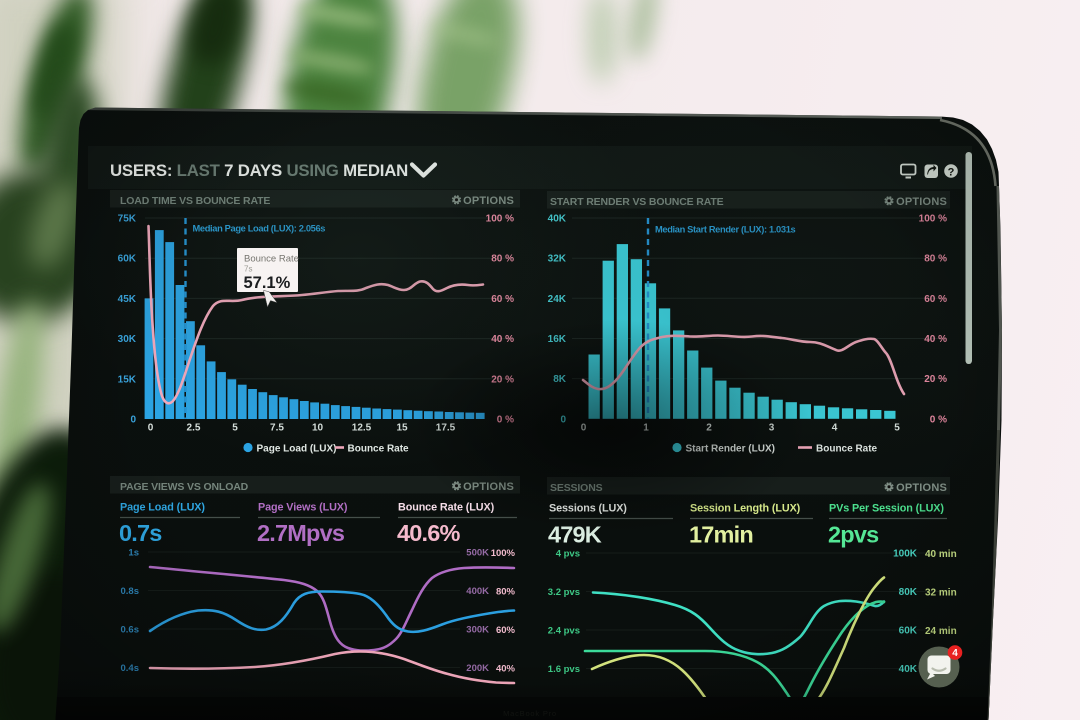 The image size is (1080, 720). What do you see at coordinates (560, 379) in the screenshot?
I see `svg-text: 8K` at bounding box center [560, 379].